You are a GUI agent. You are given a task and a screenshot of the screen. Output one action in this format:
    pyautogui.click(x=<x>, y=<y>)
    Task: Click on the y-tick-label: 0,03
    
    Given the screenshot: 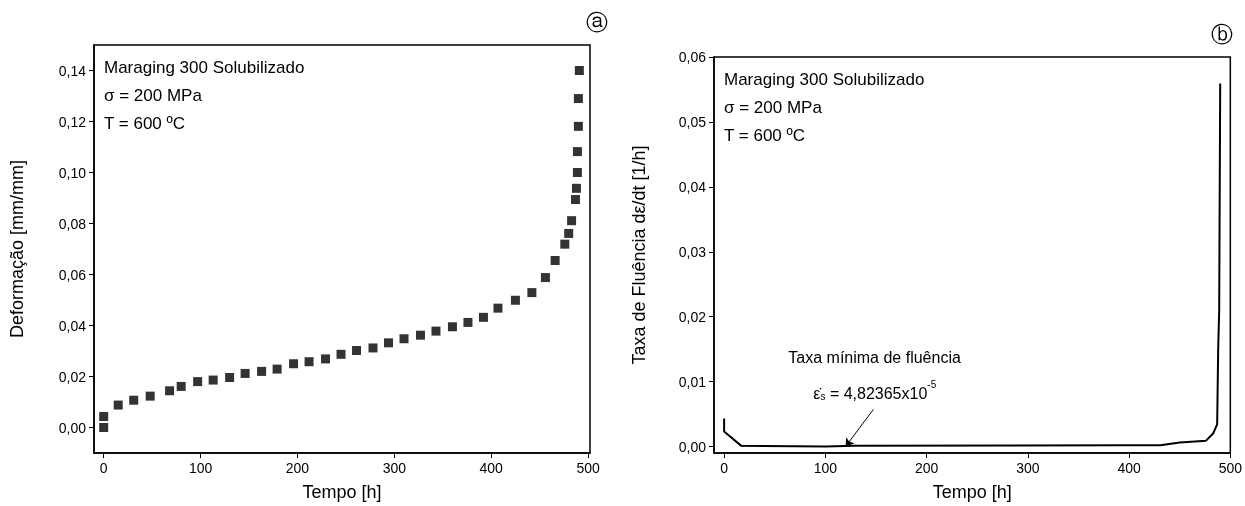 What is the action you would take?
    pyautogui.click(x=692, y=251)
    